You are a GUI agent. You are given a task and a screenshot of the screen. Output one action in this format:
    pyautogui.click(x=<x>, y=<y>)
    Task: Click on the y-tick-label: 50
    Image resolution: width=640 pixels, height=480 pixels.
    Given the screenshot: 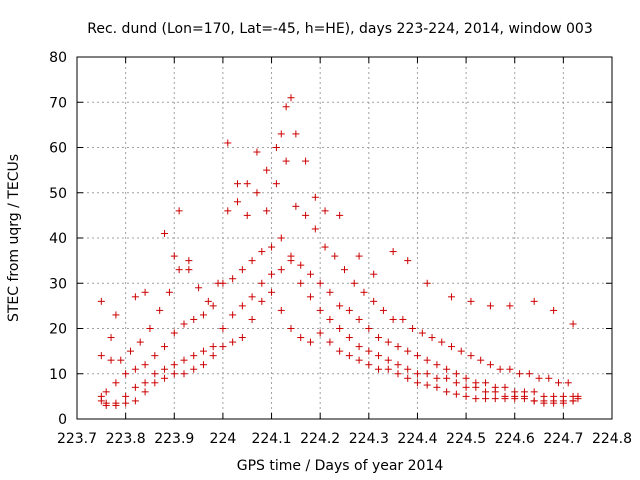 What is the action you would take?
    pyautogui.click(x=58, y=194)
    